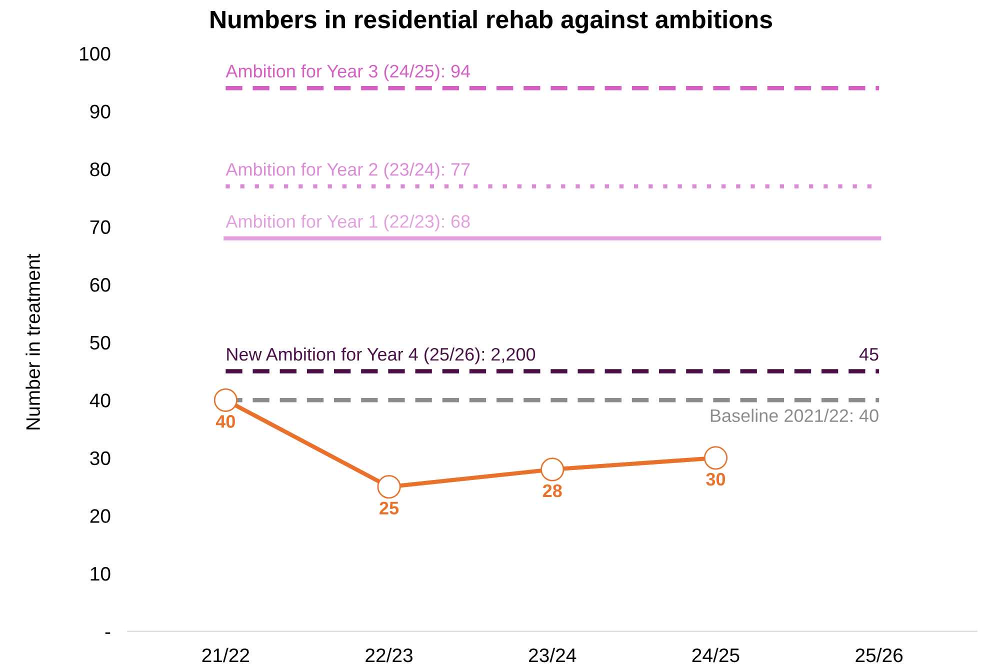 This screenshot has height=668, width=982. I want to click on x-tick-label: 23/24, so click(552, 655).